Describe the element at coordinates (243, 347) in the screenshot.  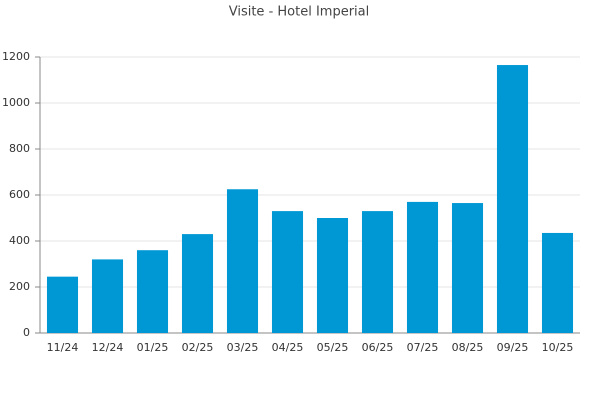
I see `x-tick-label: 03/25` at that location.